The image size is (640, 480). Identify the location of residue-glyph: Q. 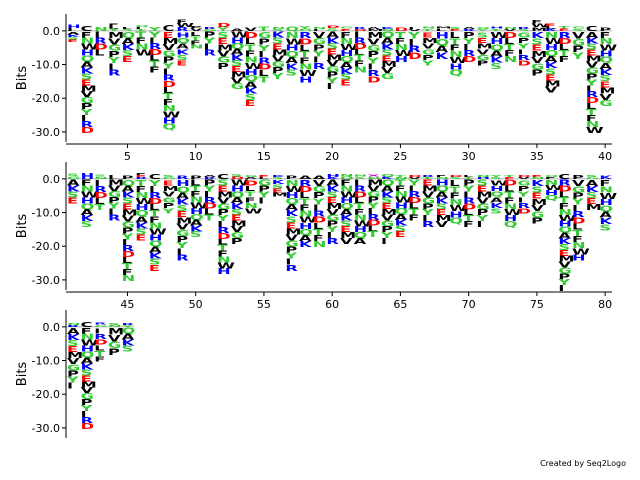
(129, 330).